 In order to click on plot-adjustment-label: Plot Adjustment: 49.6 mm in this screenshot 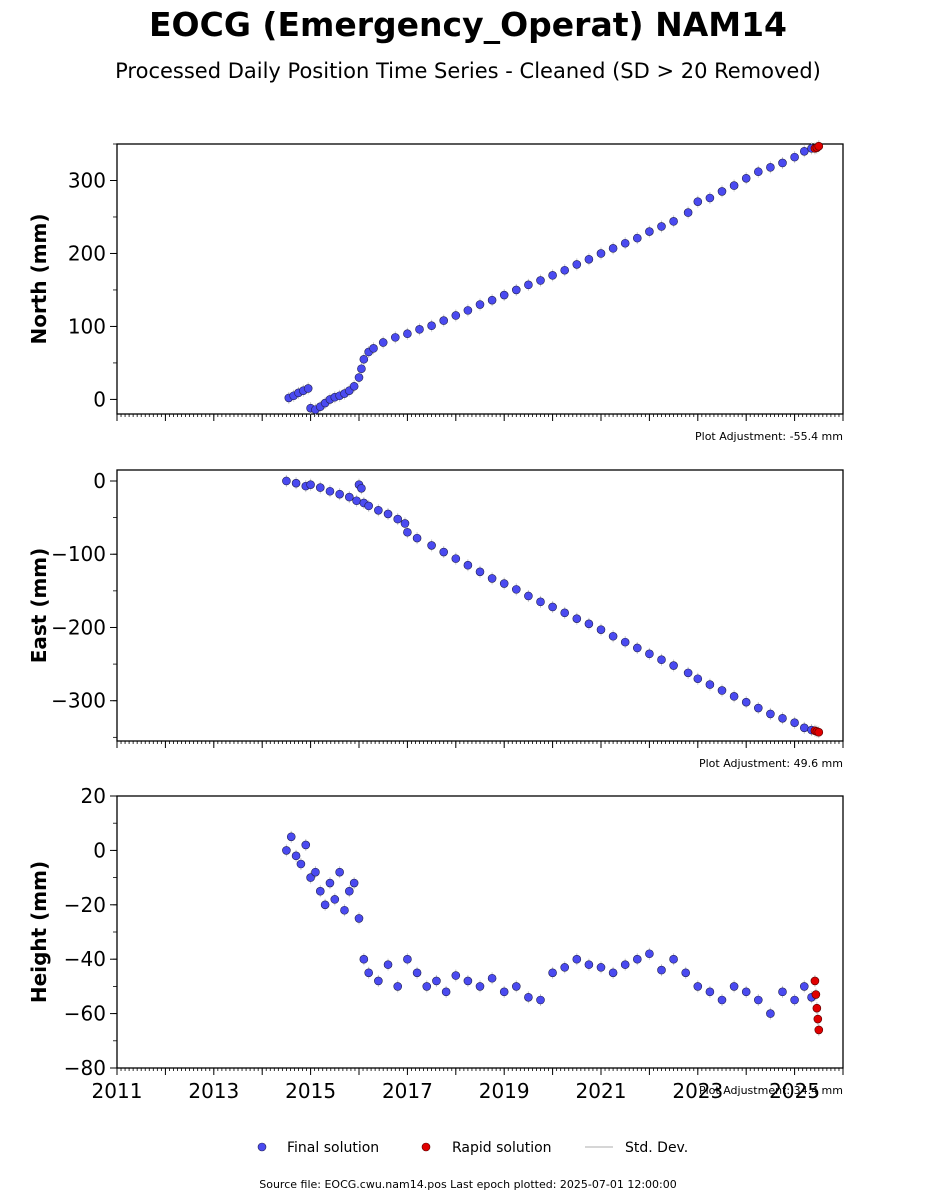, I will do `click(771, 763)`.